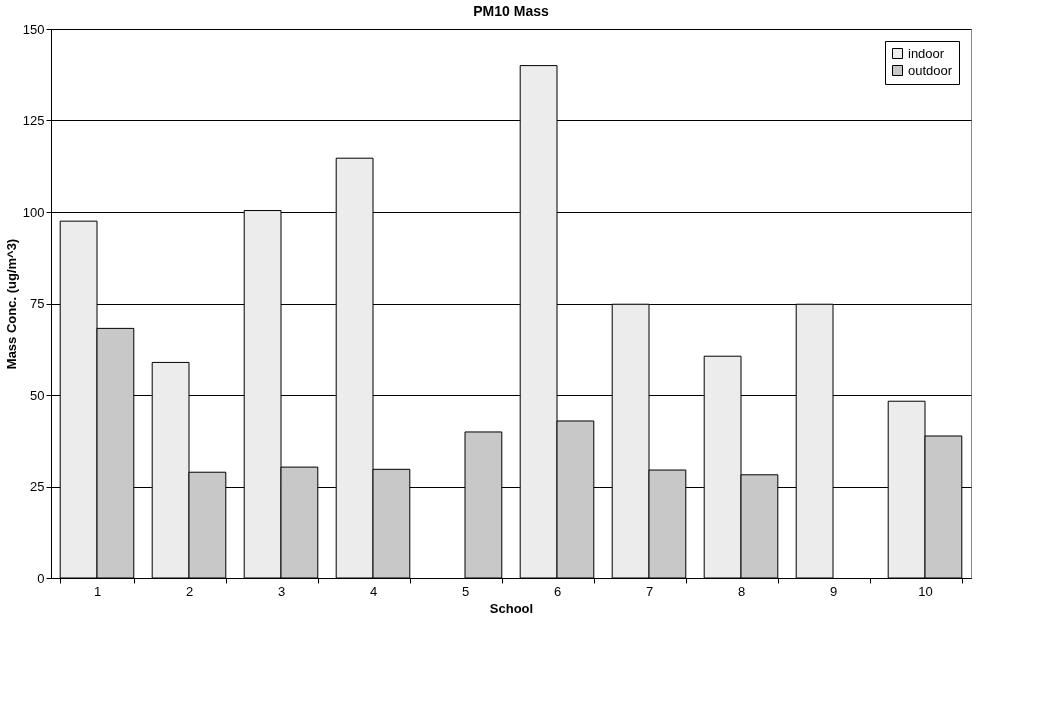 The width and height of the screenshot is (1039, 710). I want to click on y-tick-label: 25, so click(37, 486).